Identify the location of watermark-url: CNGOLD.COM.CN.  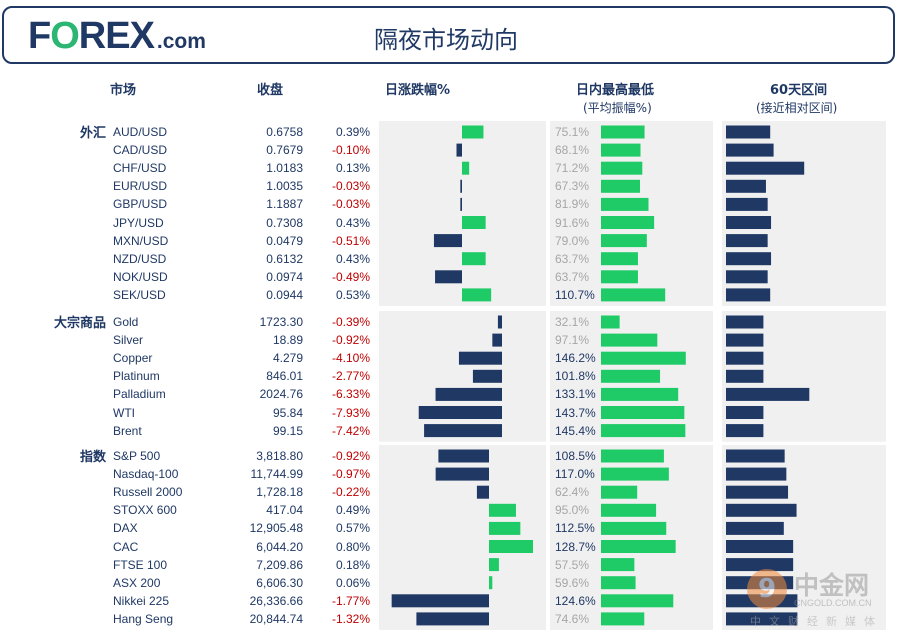
(833, 603).